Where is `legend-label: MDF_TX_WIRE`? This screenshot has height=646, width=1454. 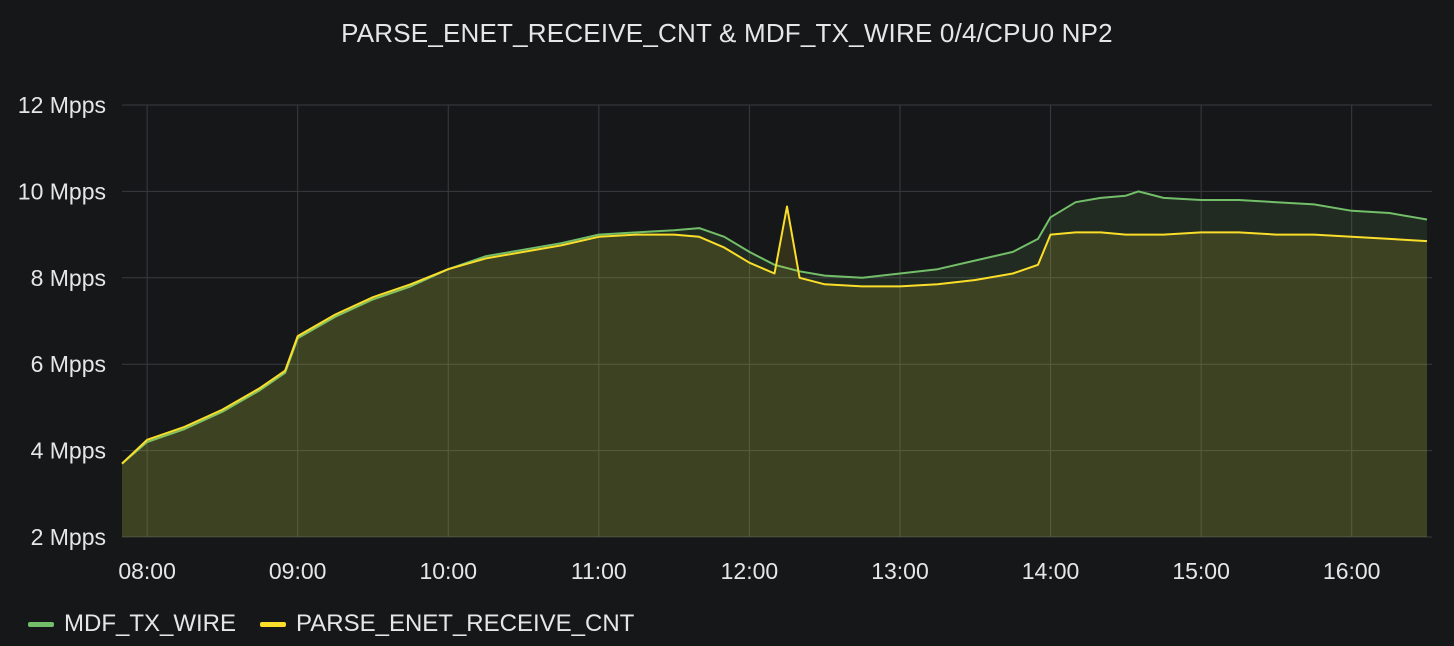 legend-label: MDF_TX_WIRE is located at coordinates (150, 623).